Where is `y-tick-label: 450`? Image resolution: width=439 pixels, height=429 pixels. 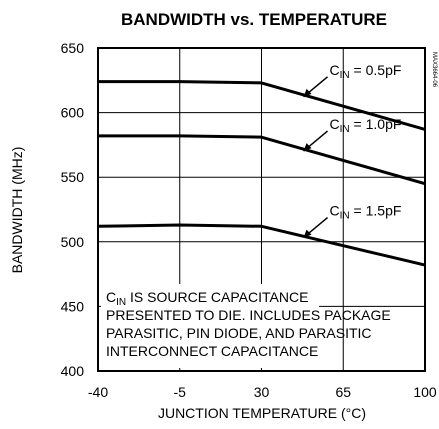 y-tick-label: 450 is located at coordinates (73, 306).